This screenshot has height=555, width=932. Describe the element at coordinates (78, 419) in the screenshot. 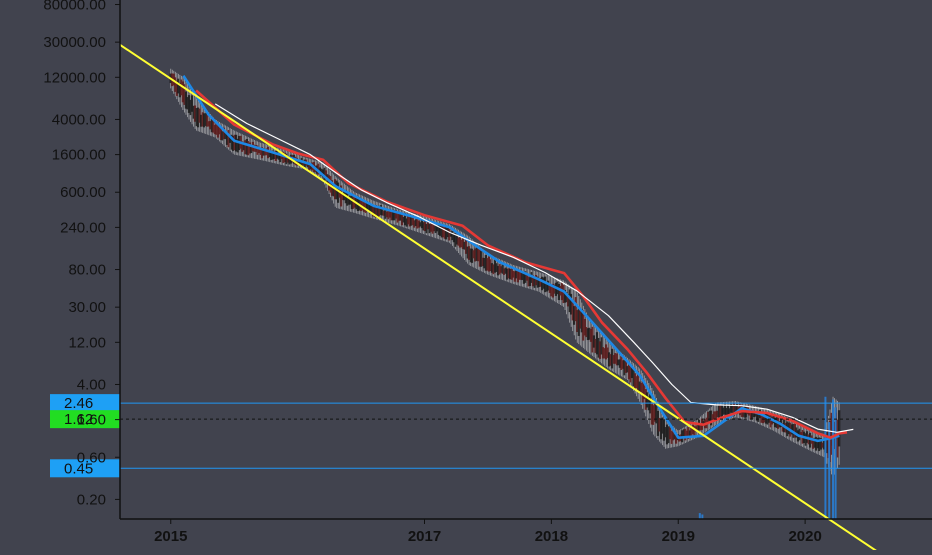

I see `hline-label-1.62: 1.62` at that location.